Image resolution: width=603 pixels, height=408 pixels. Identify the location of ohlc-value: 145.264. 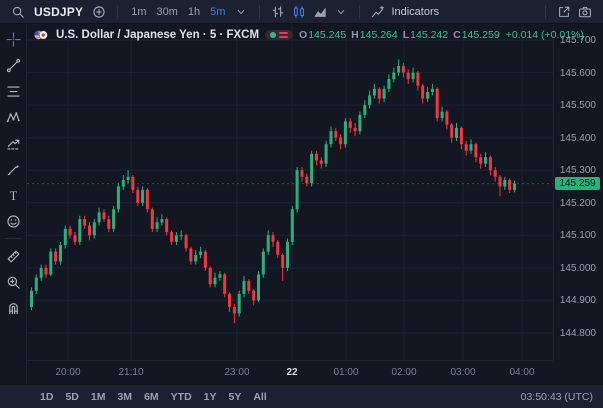
(378, 35).